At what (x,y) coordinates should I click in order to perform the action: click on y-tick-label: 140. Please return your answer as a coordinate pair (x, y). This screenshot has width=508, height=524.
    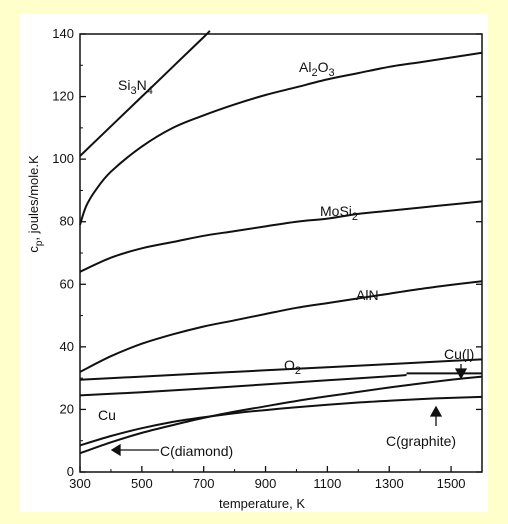
    Looking at the image, I should click on (63, 33).